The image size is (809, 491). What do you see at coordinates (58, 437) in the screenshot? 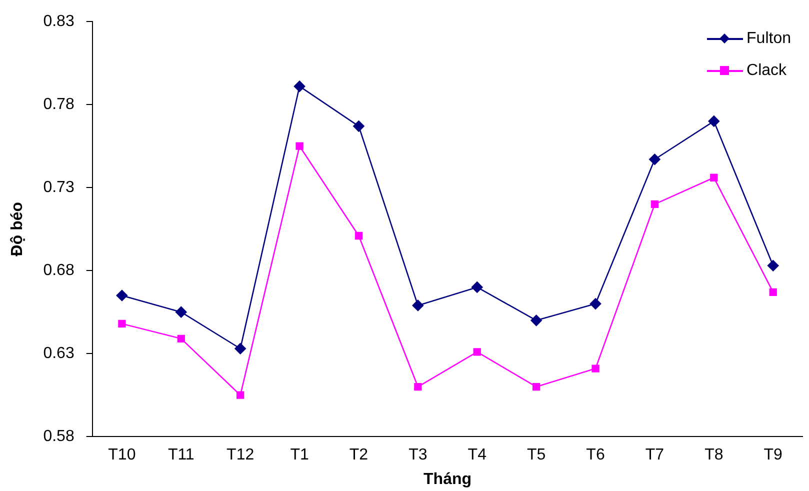
I see `y-tick-label: 0.58` at bounding box center [58, 437].